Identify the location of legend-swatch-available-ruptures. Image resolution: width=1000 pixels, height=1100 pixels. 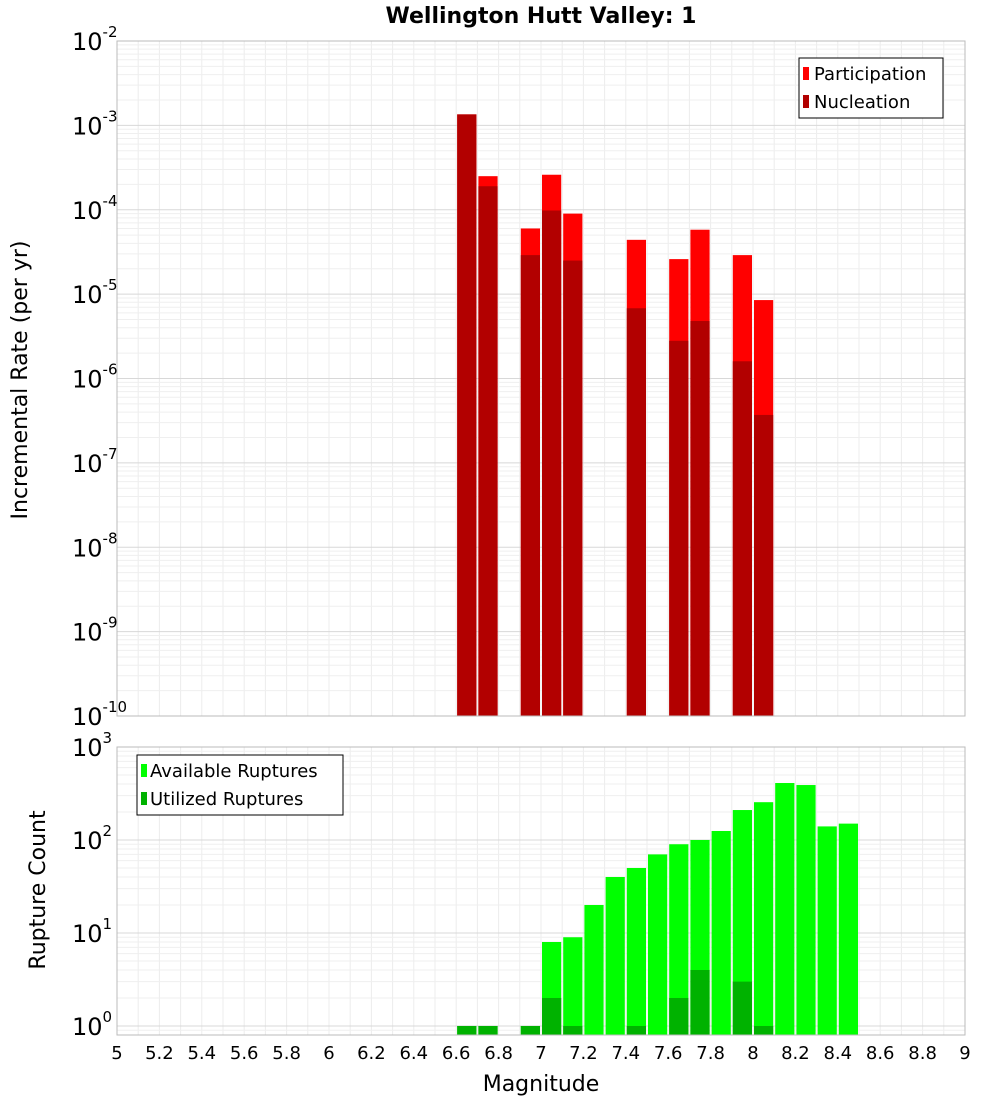
(144, 770).